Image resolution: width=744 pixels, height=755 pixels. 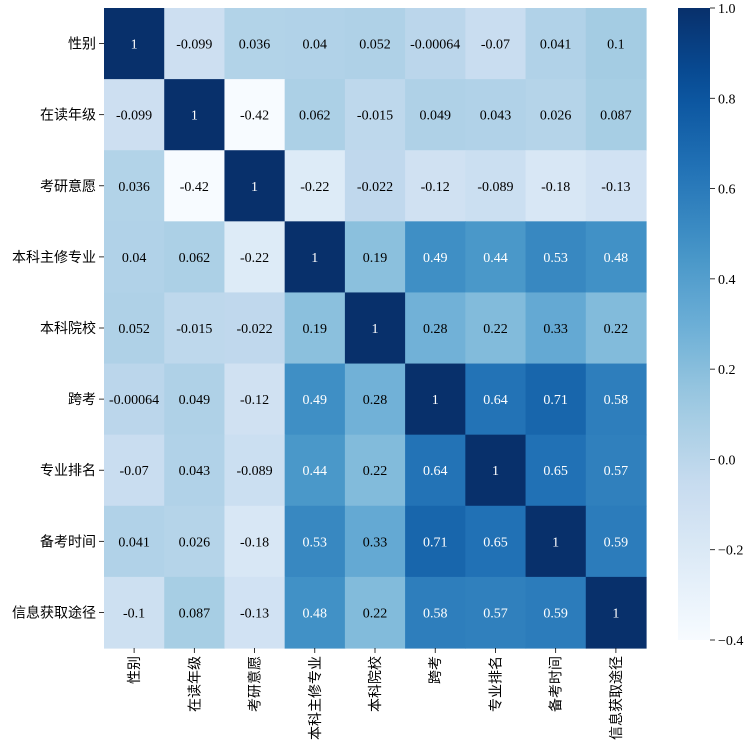 What do you see at coordinates (616, 698) in the screenshot?
I see `column-label: 信息获取途径` at bounding box center [616, 698].